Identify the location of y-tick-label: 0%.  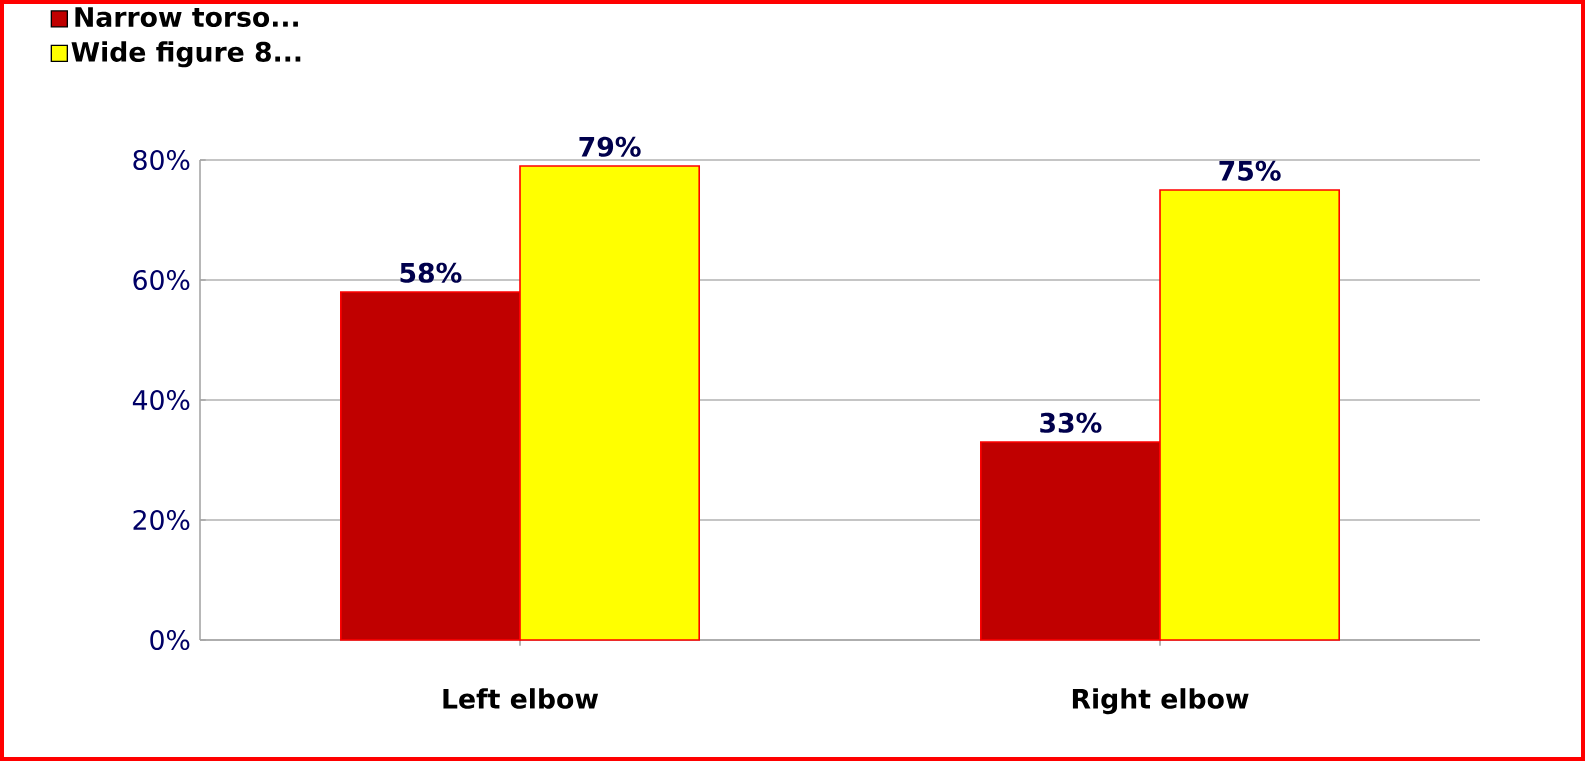
(170, 640).